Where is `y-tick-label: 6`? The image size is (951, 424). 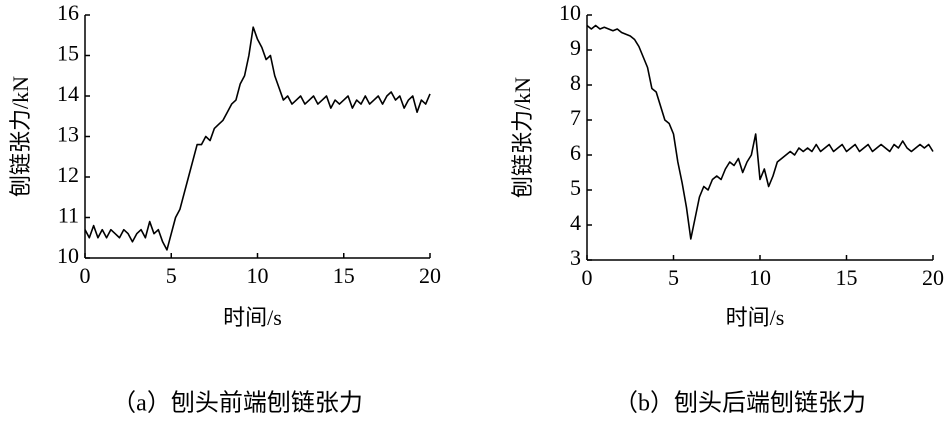
y-tick-label: 6 is located at coordinates (575, 152).